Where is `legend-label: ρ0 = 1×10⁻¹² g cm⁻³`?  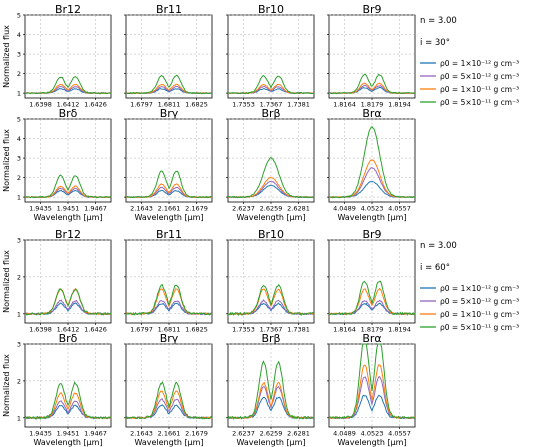 legend-label: ρ0 = 1×10⁻¹² g cm⁻³ is located at coordinates (479, 288).